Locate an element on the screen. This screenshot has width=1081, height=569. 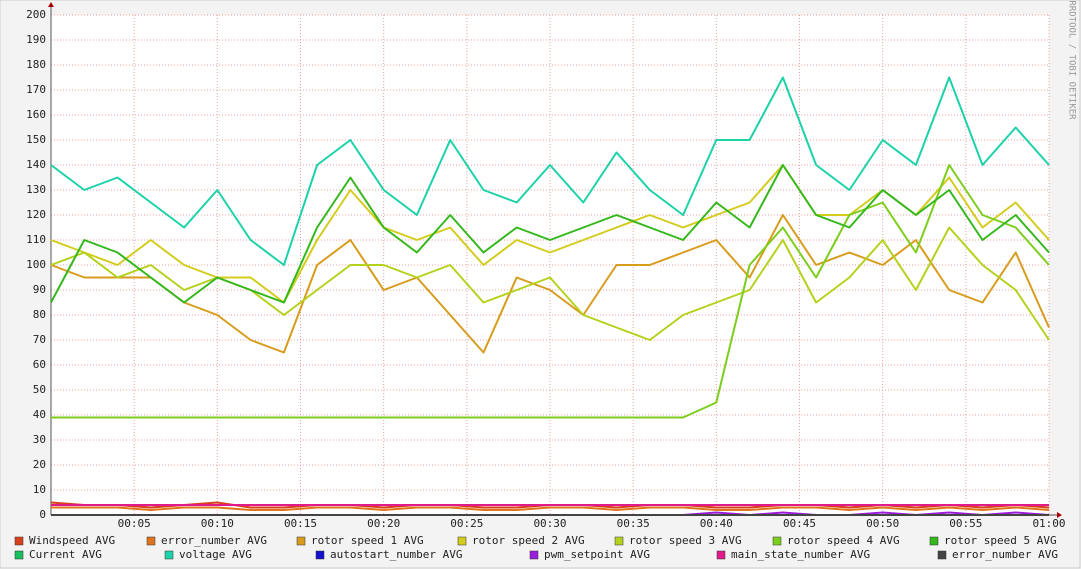
legend-label: voltage AVG is located at coordinates (215, 554).